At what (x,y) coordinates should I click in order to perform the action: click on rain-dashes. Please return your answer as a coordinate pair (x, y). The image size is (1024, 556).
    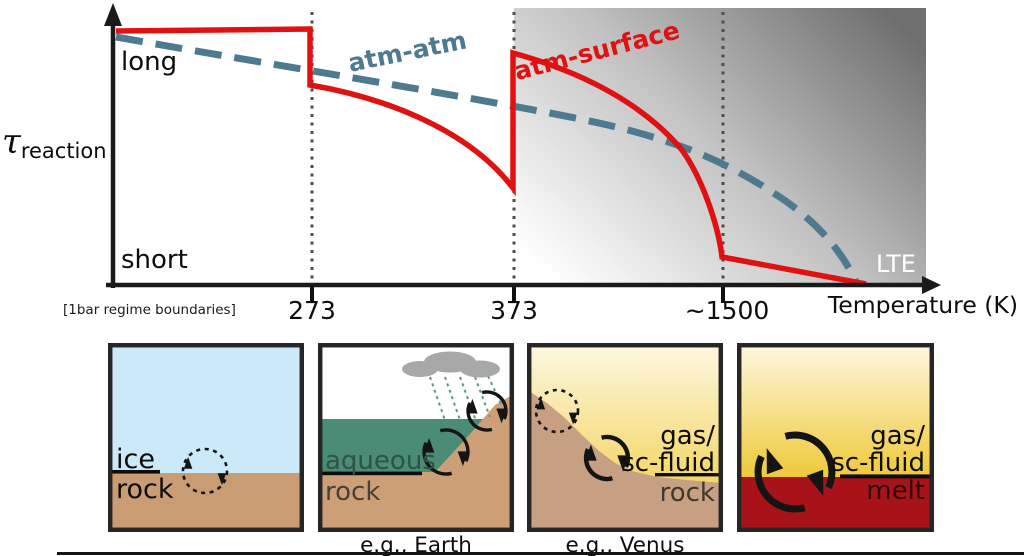
    Looking at the image, I should click on (466, 399).